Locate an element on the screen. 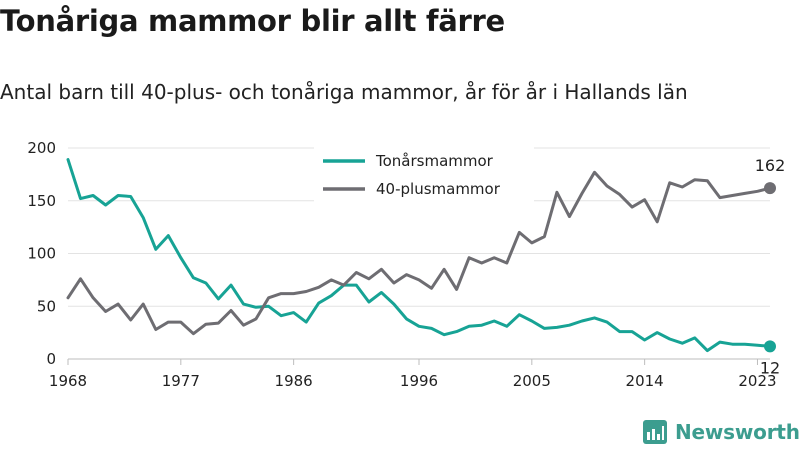 The width and height of the screenshot is (800, 450). legend-background is located at coordinates (424, 173).